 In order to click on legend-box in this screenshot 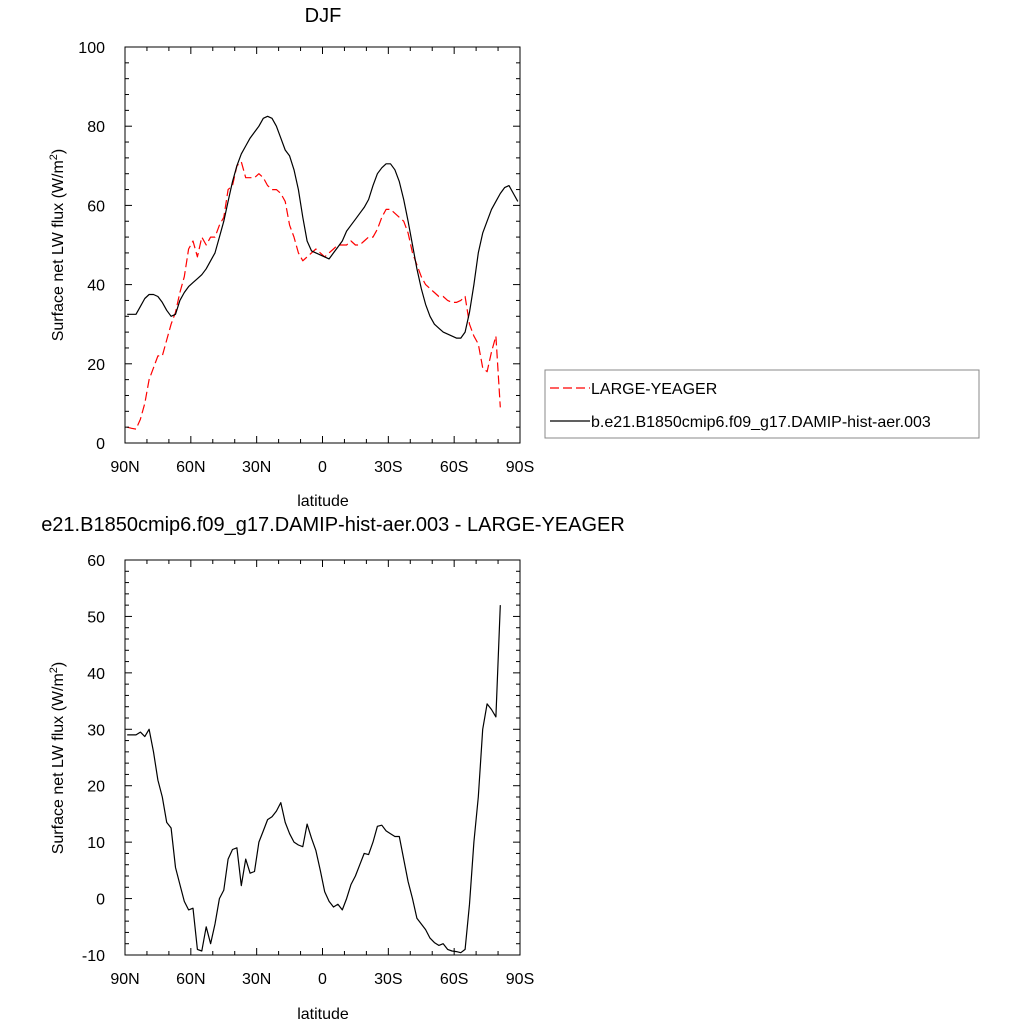, I will do `click(762, 404)`.